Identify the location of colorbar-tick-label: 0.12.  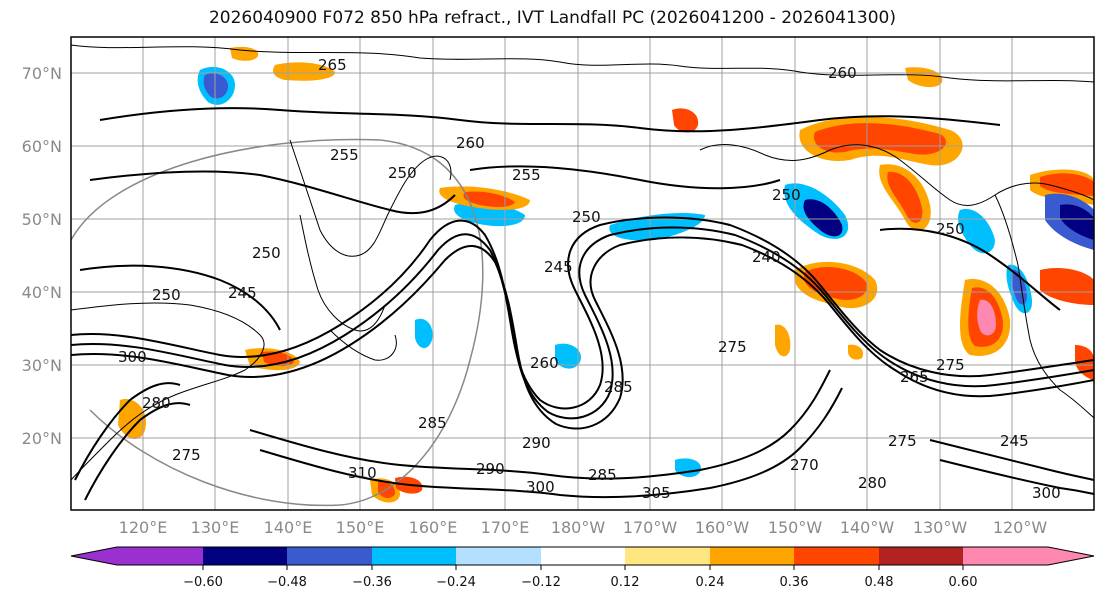
(625, 582).